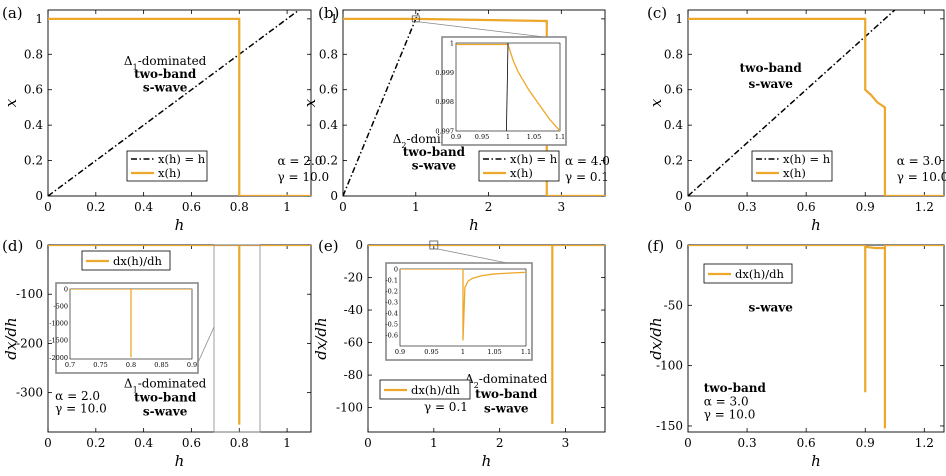 This screenshot has height=476, width=946. Describe the element at coordinates (673, 305) in the screenshot. I see `y-tick-label: -50` at that location.